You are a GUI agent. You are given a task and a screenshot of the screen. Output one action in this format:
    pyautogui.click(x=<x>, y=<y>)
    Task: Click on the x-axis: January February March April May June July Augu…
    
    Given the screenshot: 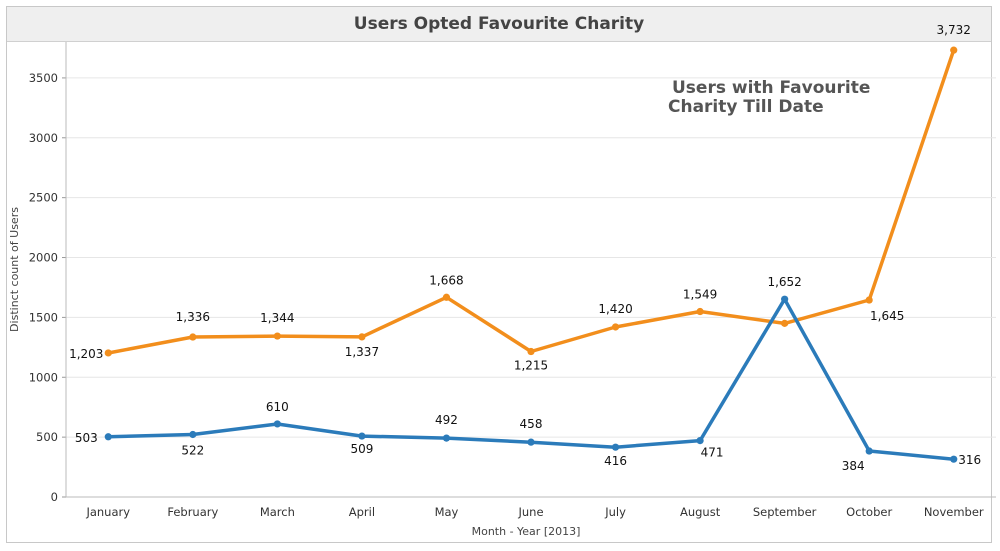 What is the action you would take?
    pyautogui.click(x=531, y=507)
    